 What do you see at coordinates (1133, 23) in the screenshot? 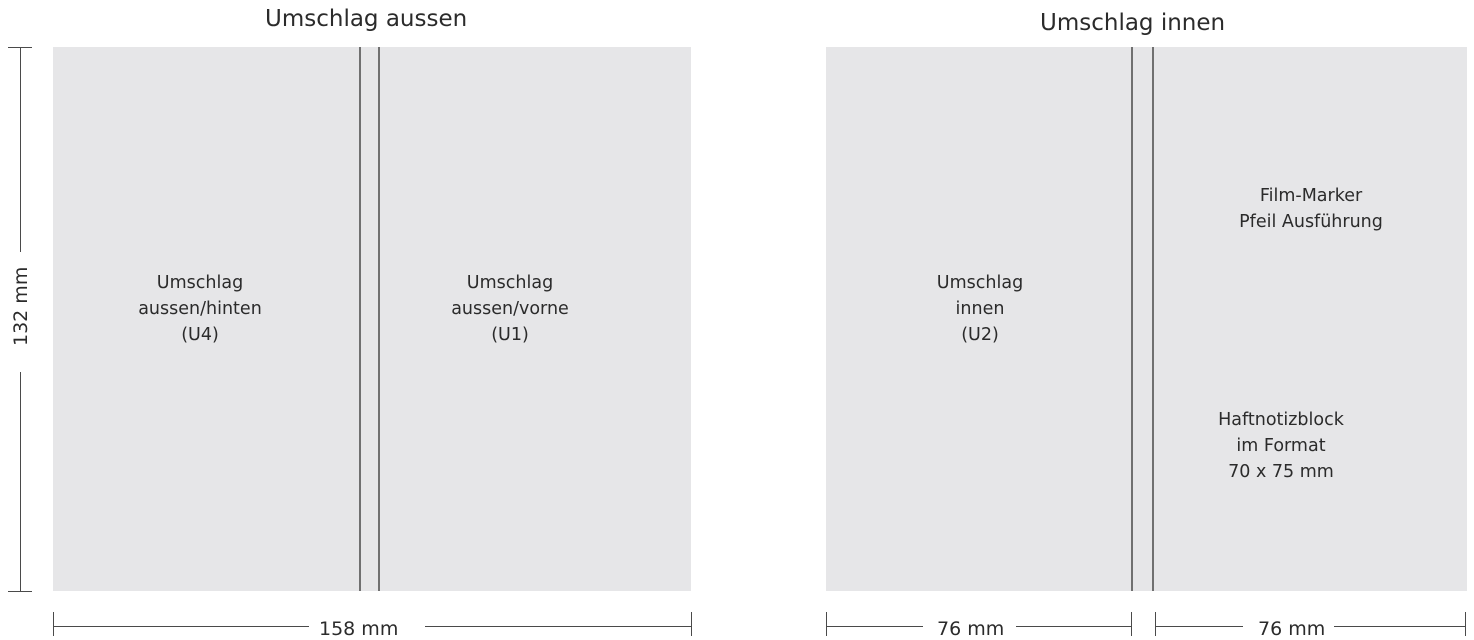
I see `inner-cover-title: Umschlag innen` at bounding box center [1133, 23].